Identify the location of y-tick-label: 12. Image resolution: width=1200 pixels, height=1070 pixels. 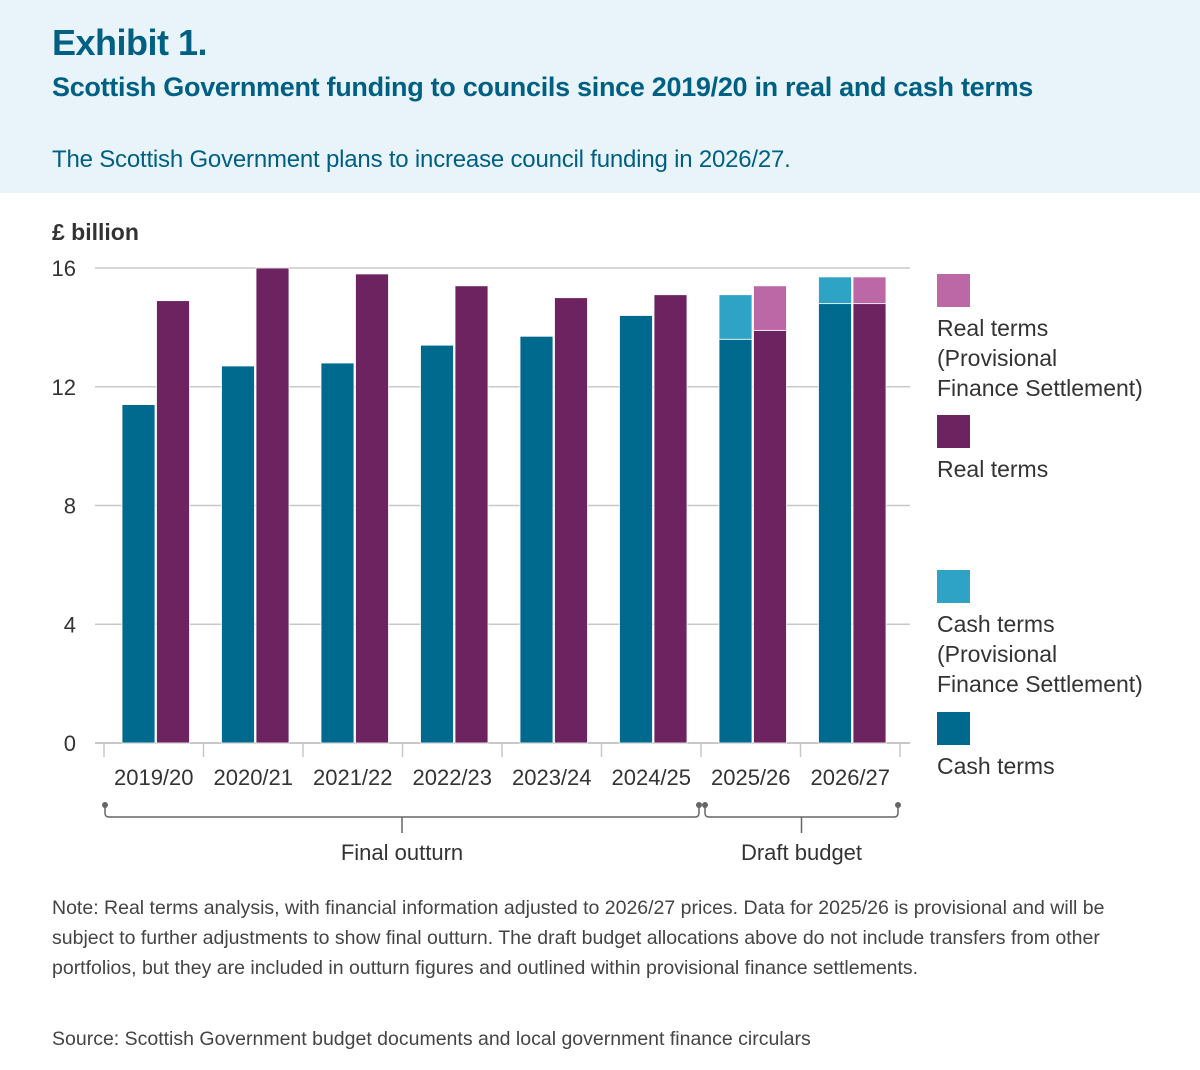
(64, 387).